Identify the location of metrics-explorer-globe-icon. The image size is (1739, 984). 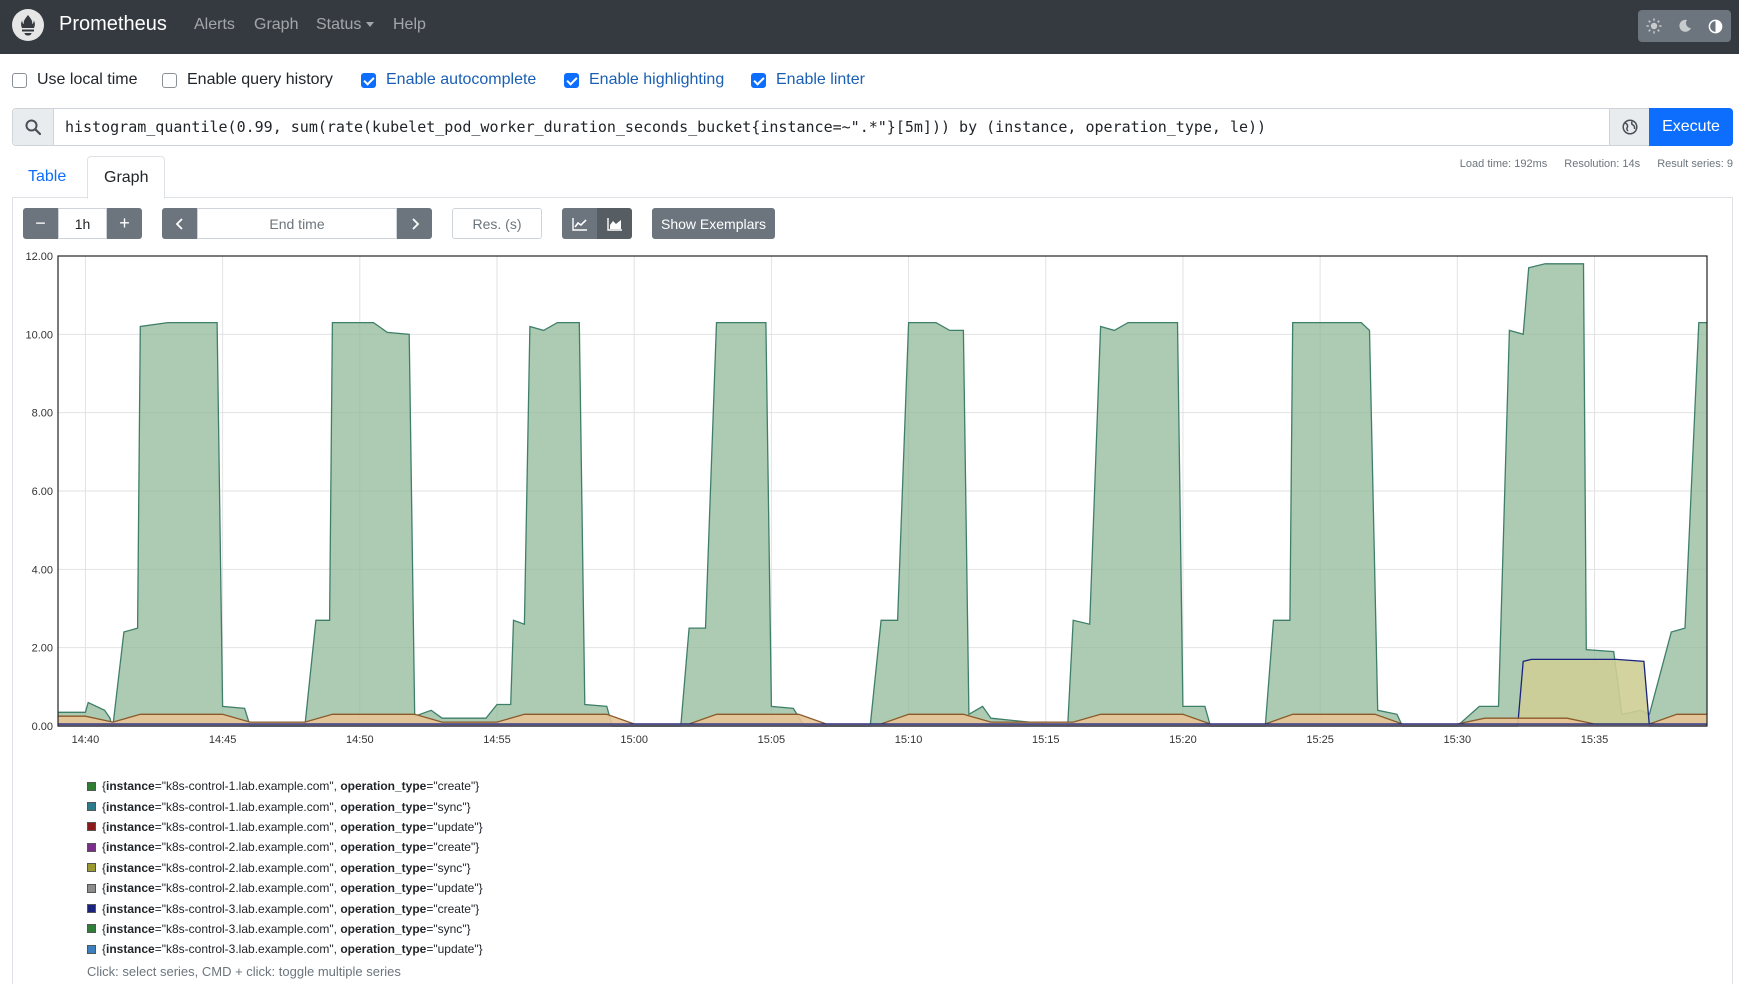
(1629, 127).